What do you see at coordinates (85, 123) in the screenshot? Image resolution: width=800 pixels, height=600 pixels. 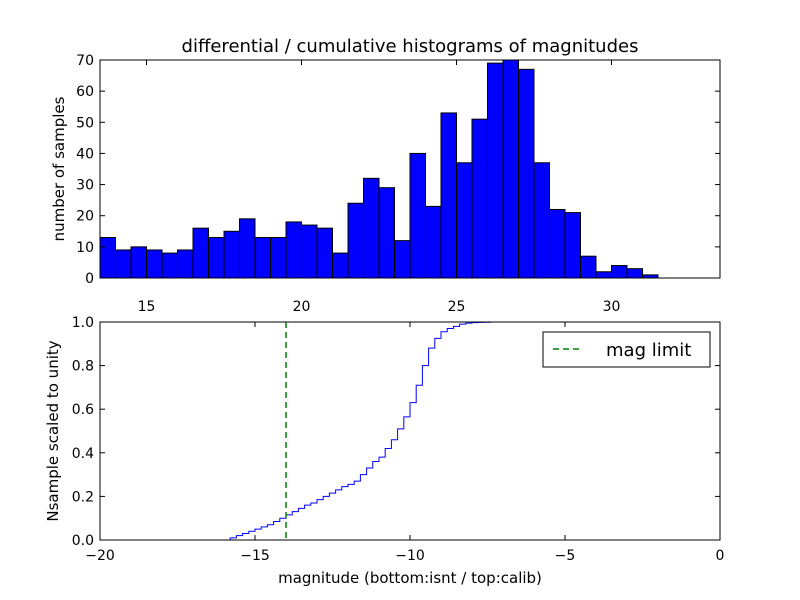 I see `ytick-label: 50` at bounding box center [85, 123].